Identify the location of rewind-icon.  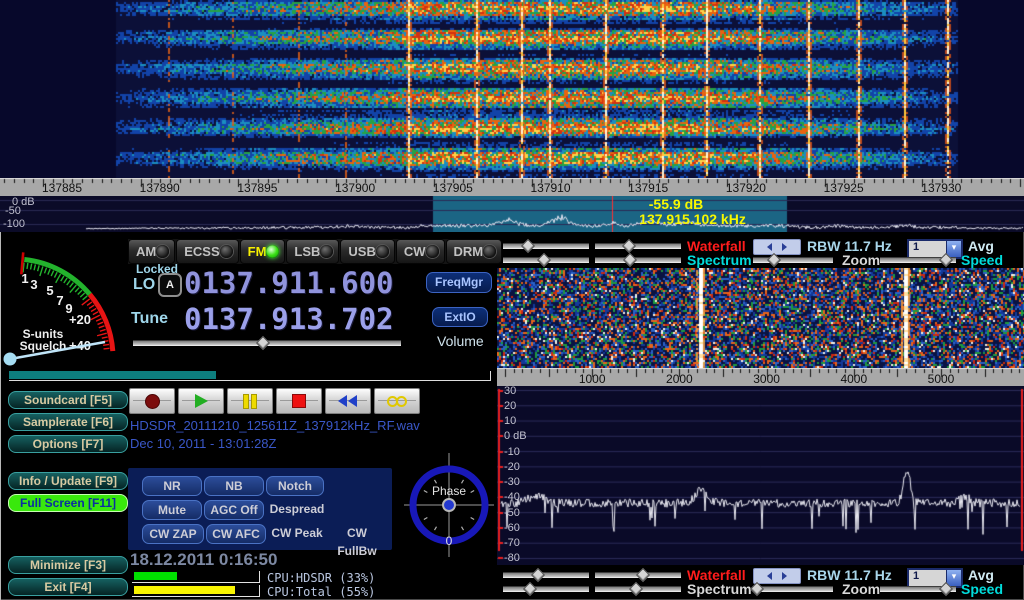
(348, 401).